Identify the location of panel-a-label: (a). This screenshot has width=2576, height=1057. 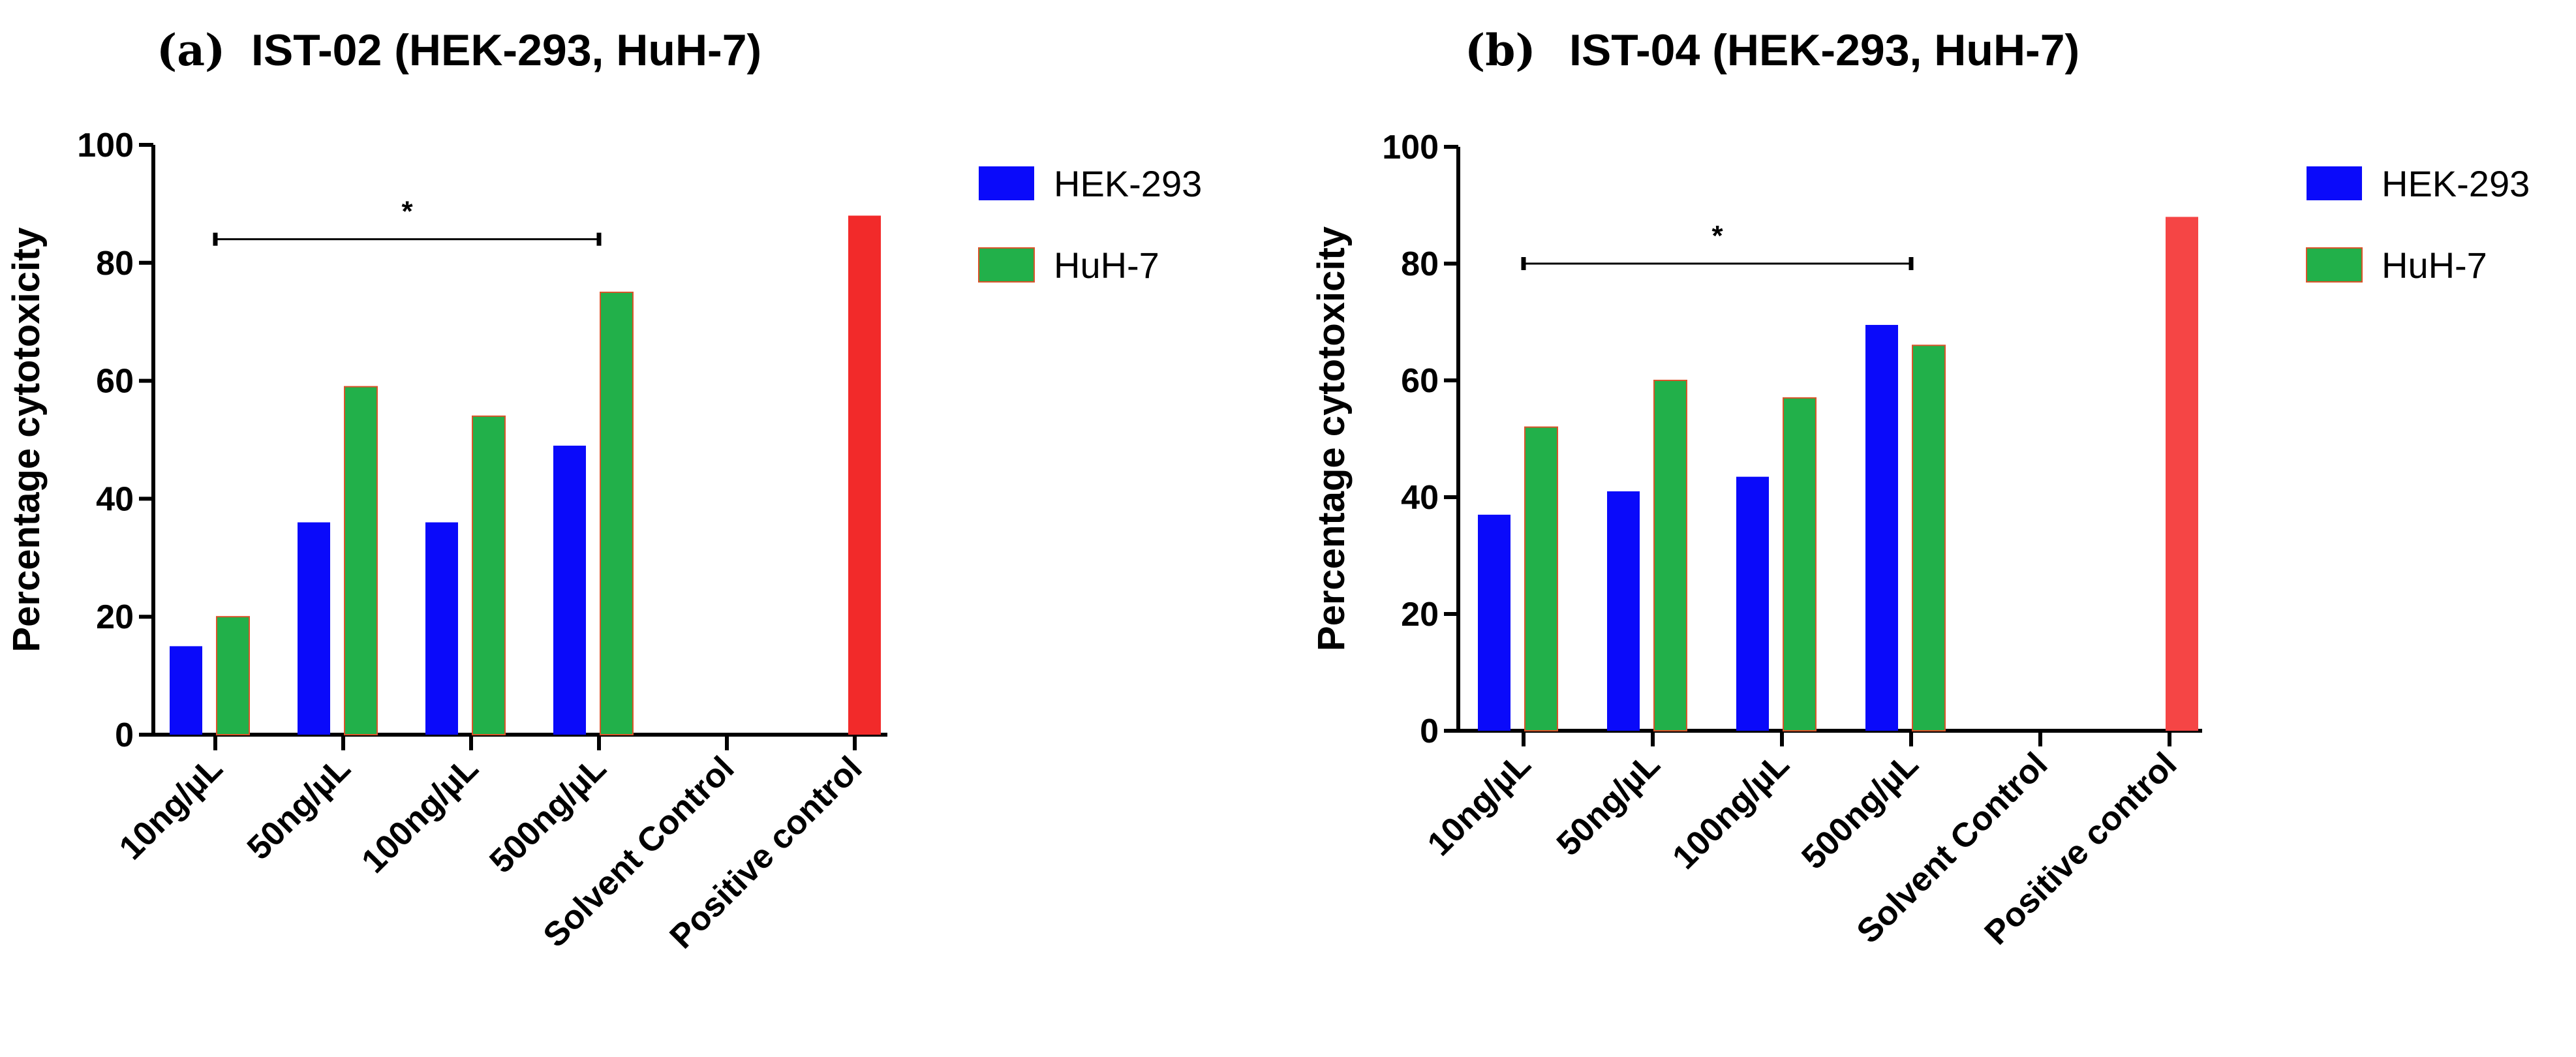
(191, 50).